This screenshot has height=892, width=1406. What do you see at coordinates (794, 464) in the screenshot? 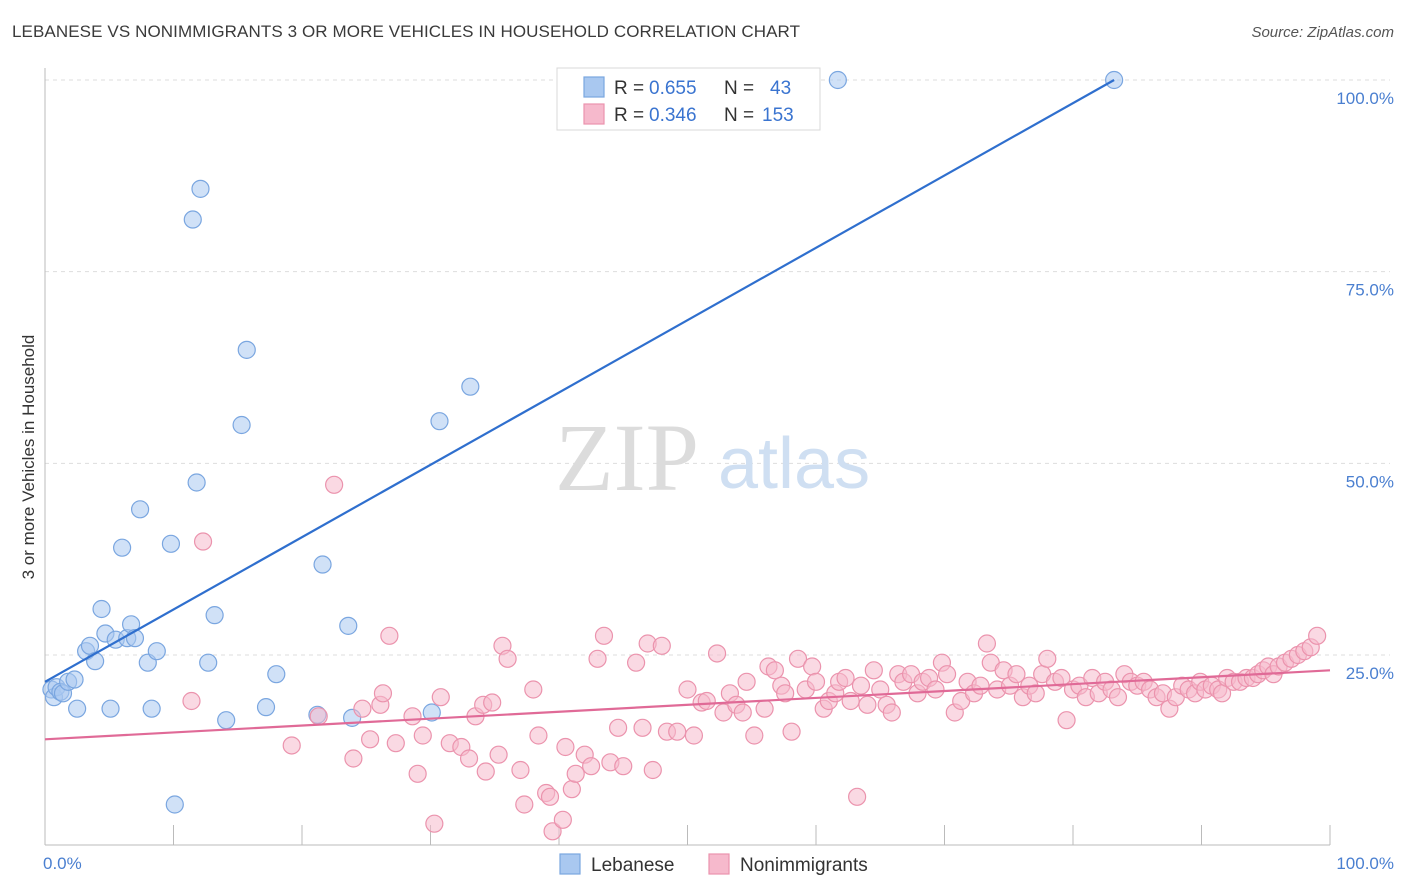
I see `watermark-atlas: atlas` at bounding box center [794, 464].